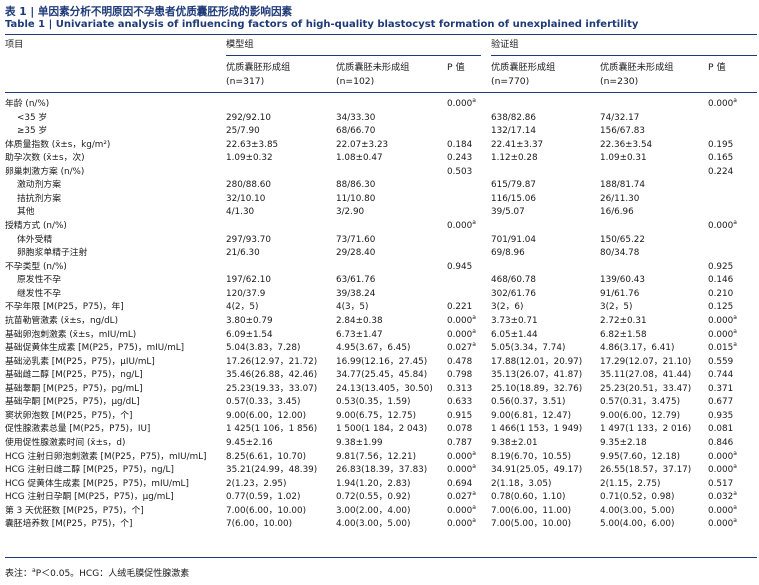 The height and width of the screenshot is (585, 759). I want to click on cell-value: 22.41±3.37, so click(517, 144).